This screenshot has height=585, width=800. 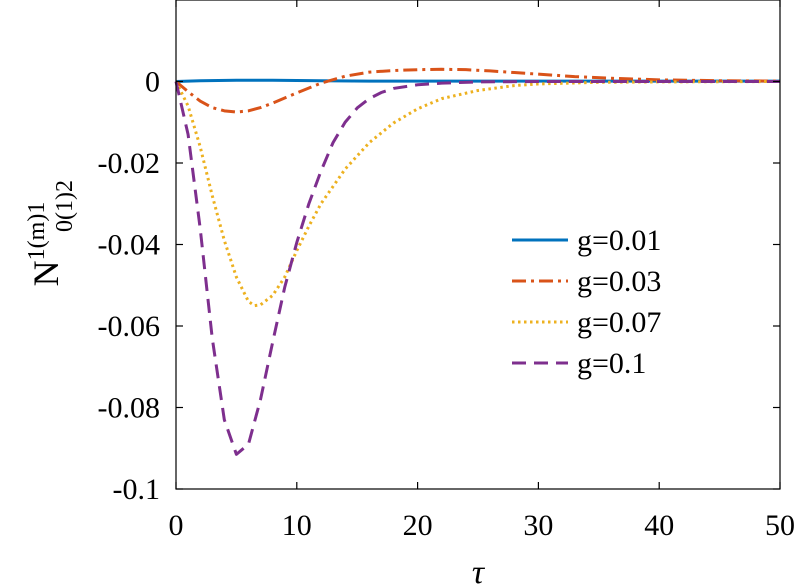 I want to click on y-tick-label: -0.08, so click(x=129, y=408).